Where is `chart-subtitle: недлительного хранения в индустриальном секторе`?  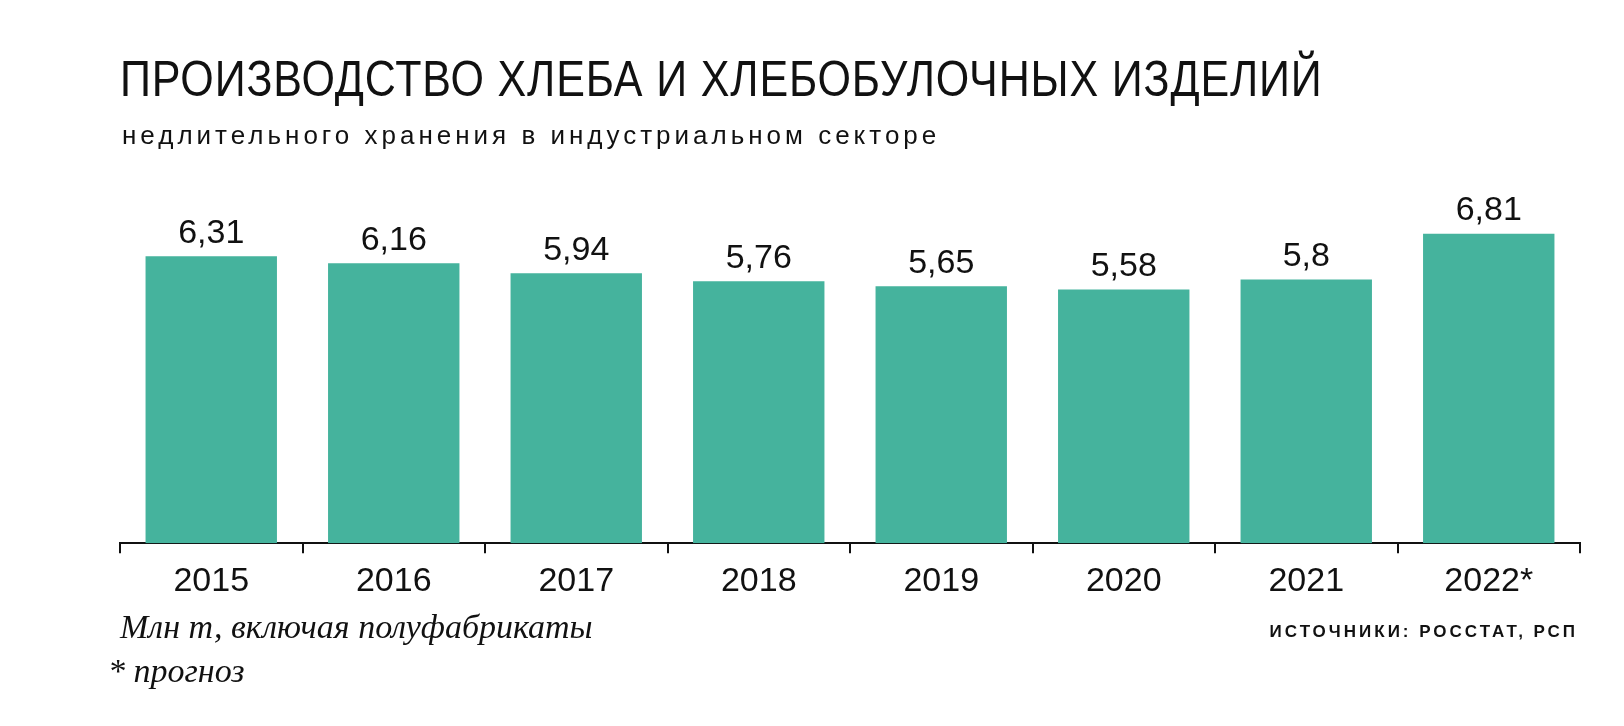 chart-subtitle: недлительного хранения в индустриальном секторе is located at coordinates (531, 135).